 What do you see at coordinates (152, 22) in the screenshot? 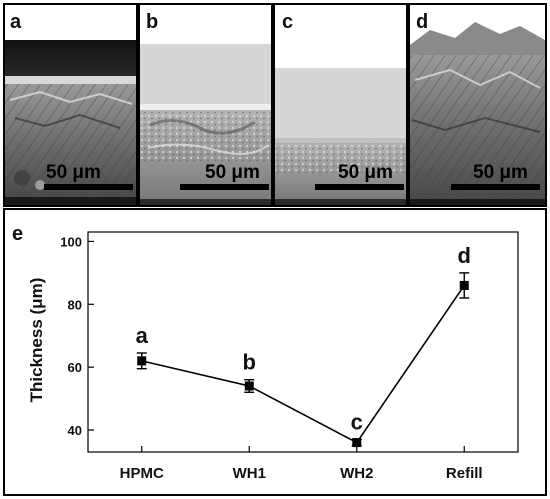
I see `panel-letter-b: b` at bounding box center [152, 22].